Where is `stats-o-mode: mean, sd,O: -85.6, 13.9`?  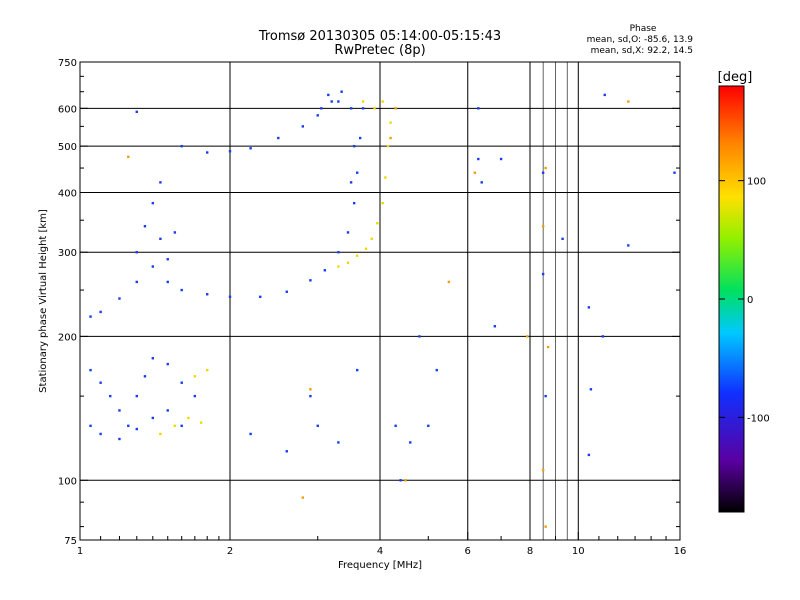 stats-o-mode: mean, sd,O: -85.6, 13.9 is located at coordinates (640, 40).